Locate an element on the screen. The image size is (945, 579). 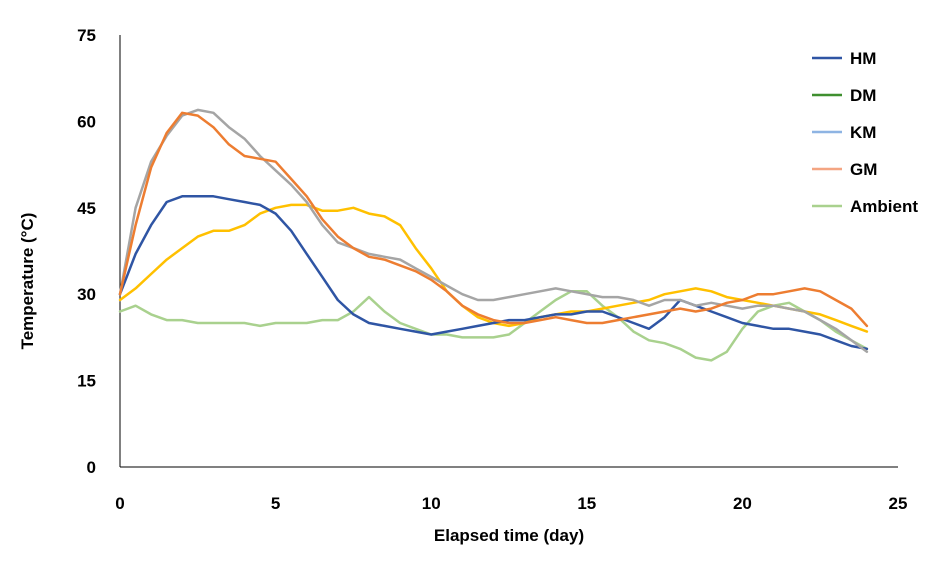
y-tick-label: 15 is located at coordinates (86, 381).